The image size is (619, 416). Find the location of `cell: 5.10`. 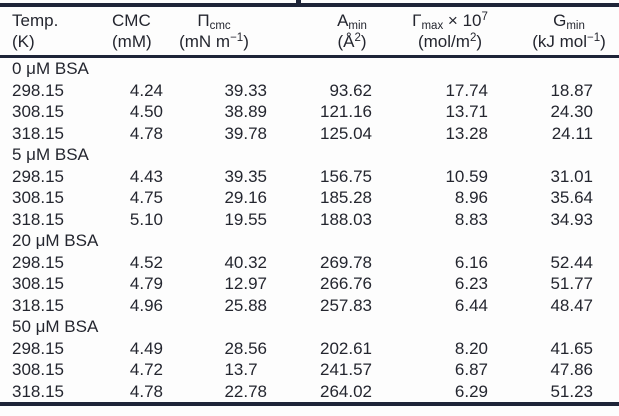

cell: 5.10 is located at coordinates (146, 219).